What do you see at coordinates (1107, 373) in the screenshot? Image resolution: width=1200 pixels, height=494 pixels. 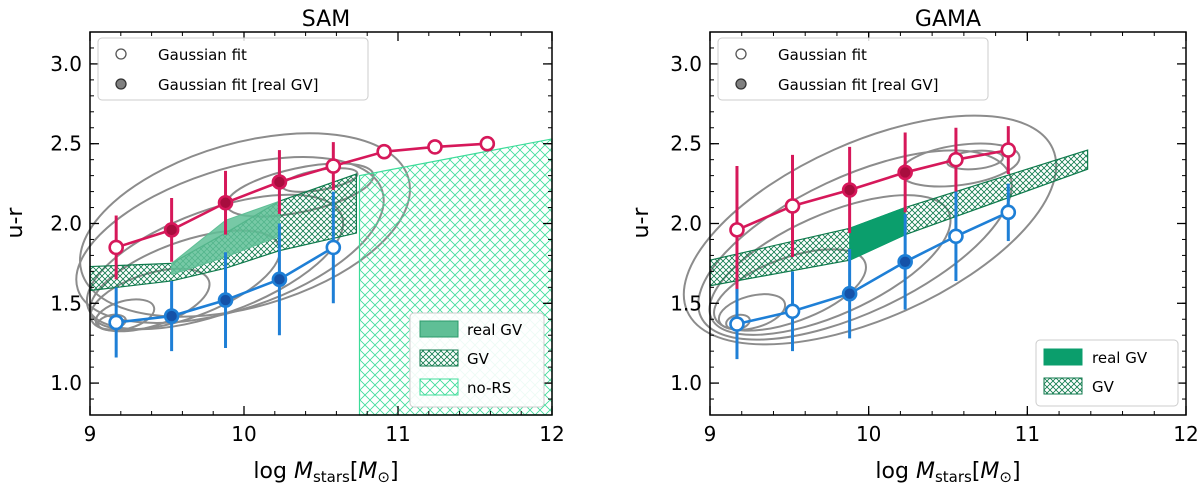 I see `gama-legend-bottom: real GV GV` at bounding box center [1107, 373].